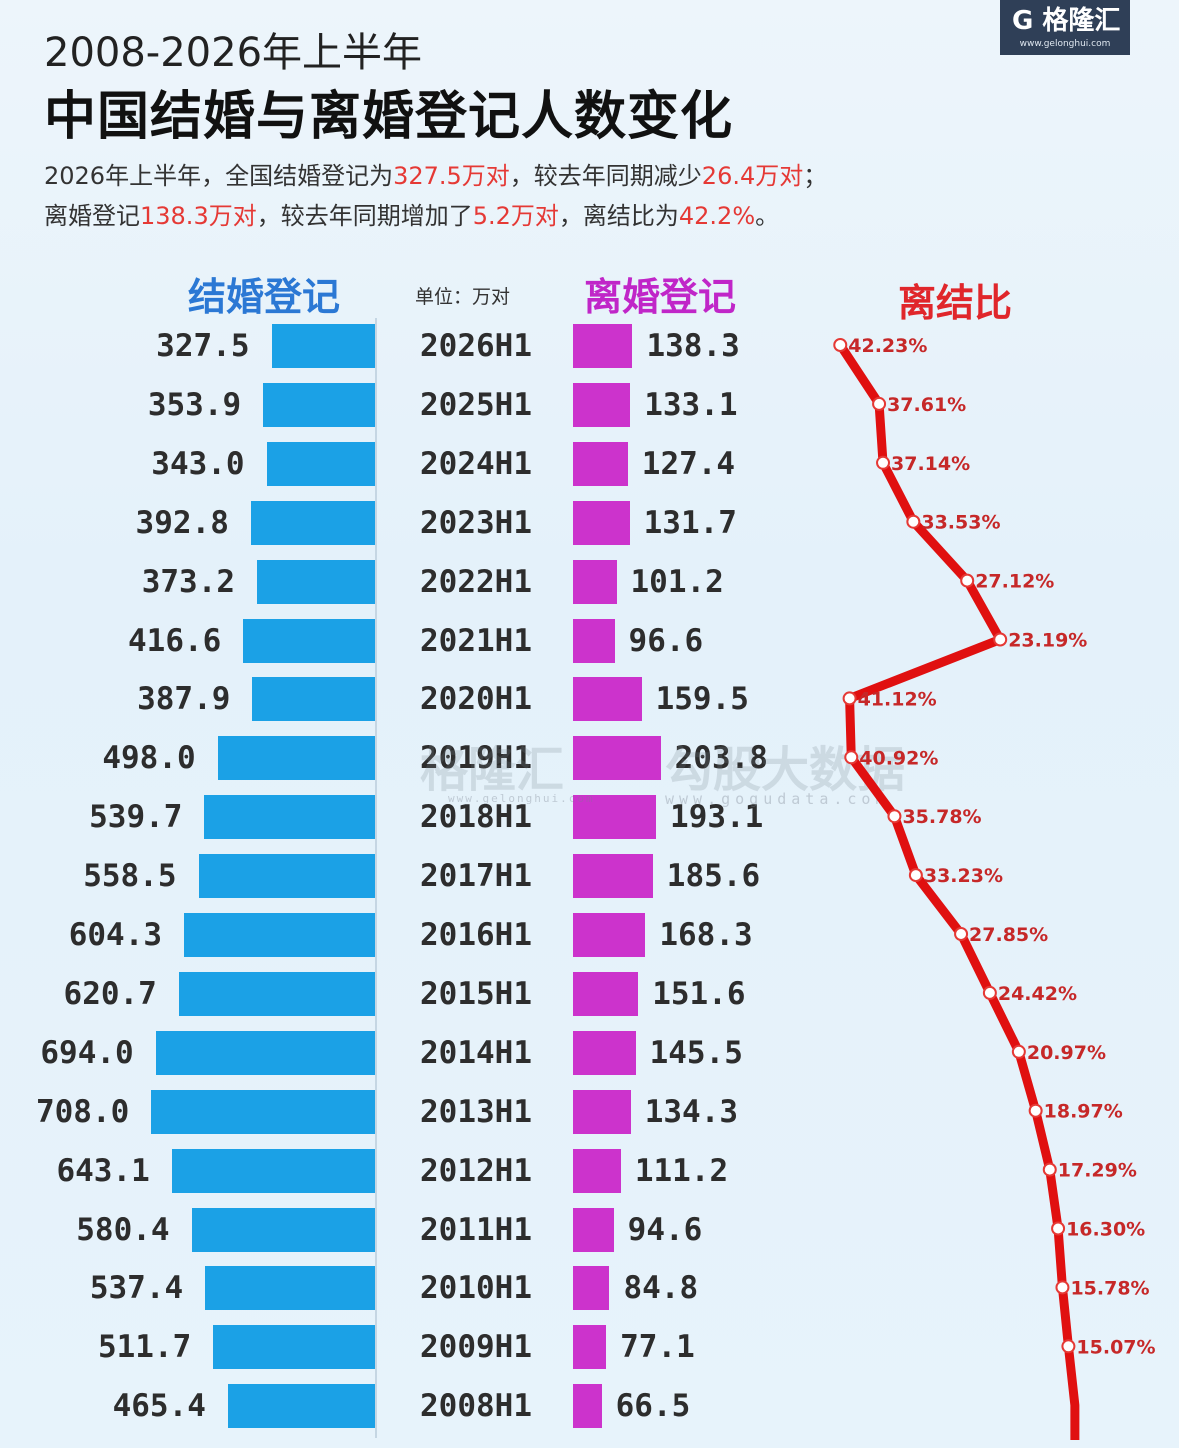 Image resolution: width=1179 pixels, height=1448 pixels. Describe the element at coordinates (660, 297) in the screenshot. I see `divorce-header: 离婚登记` at that location.